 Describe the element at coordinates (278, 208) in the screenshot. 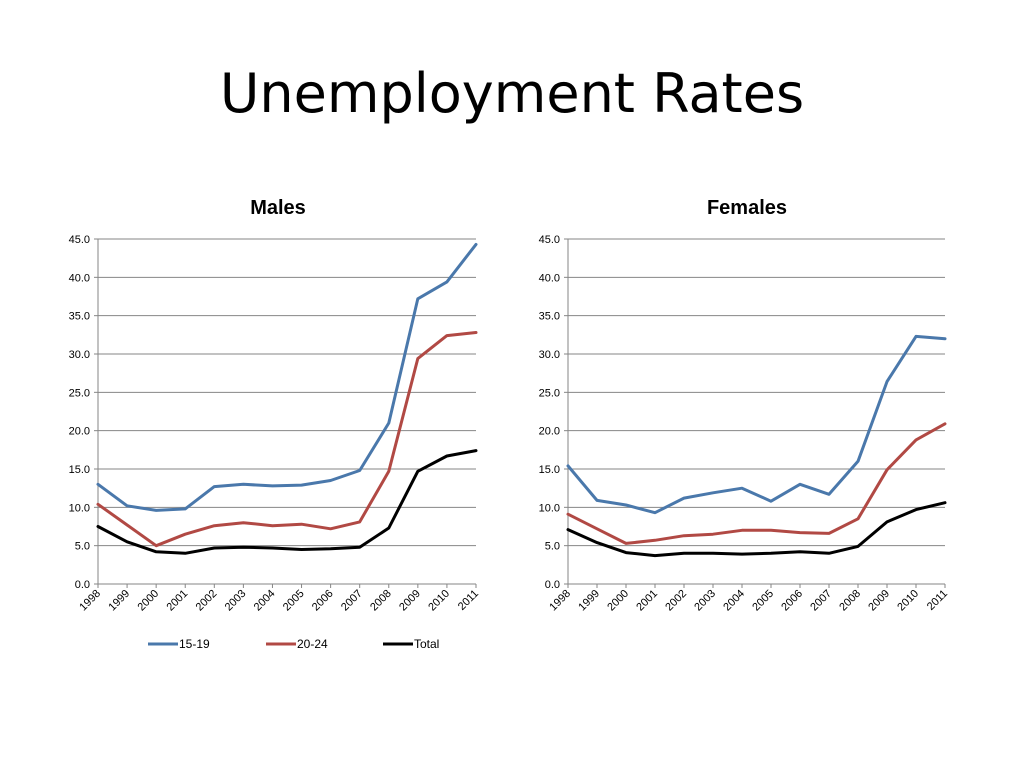

I see `males-chart-title: Males` at that location.